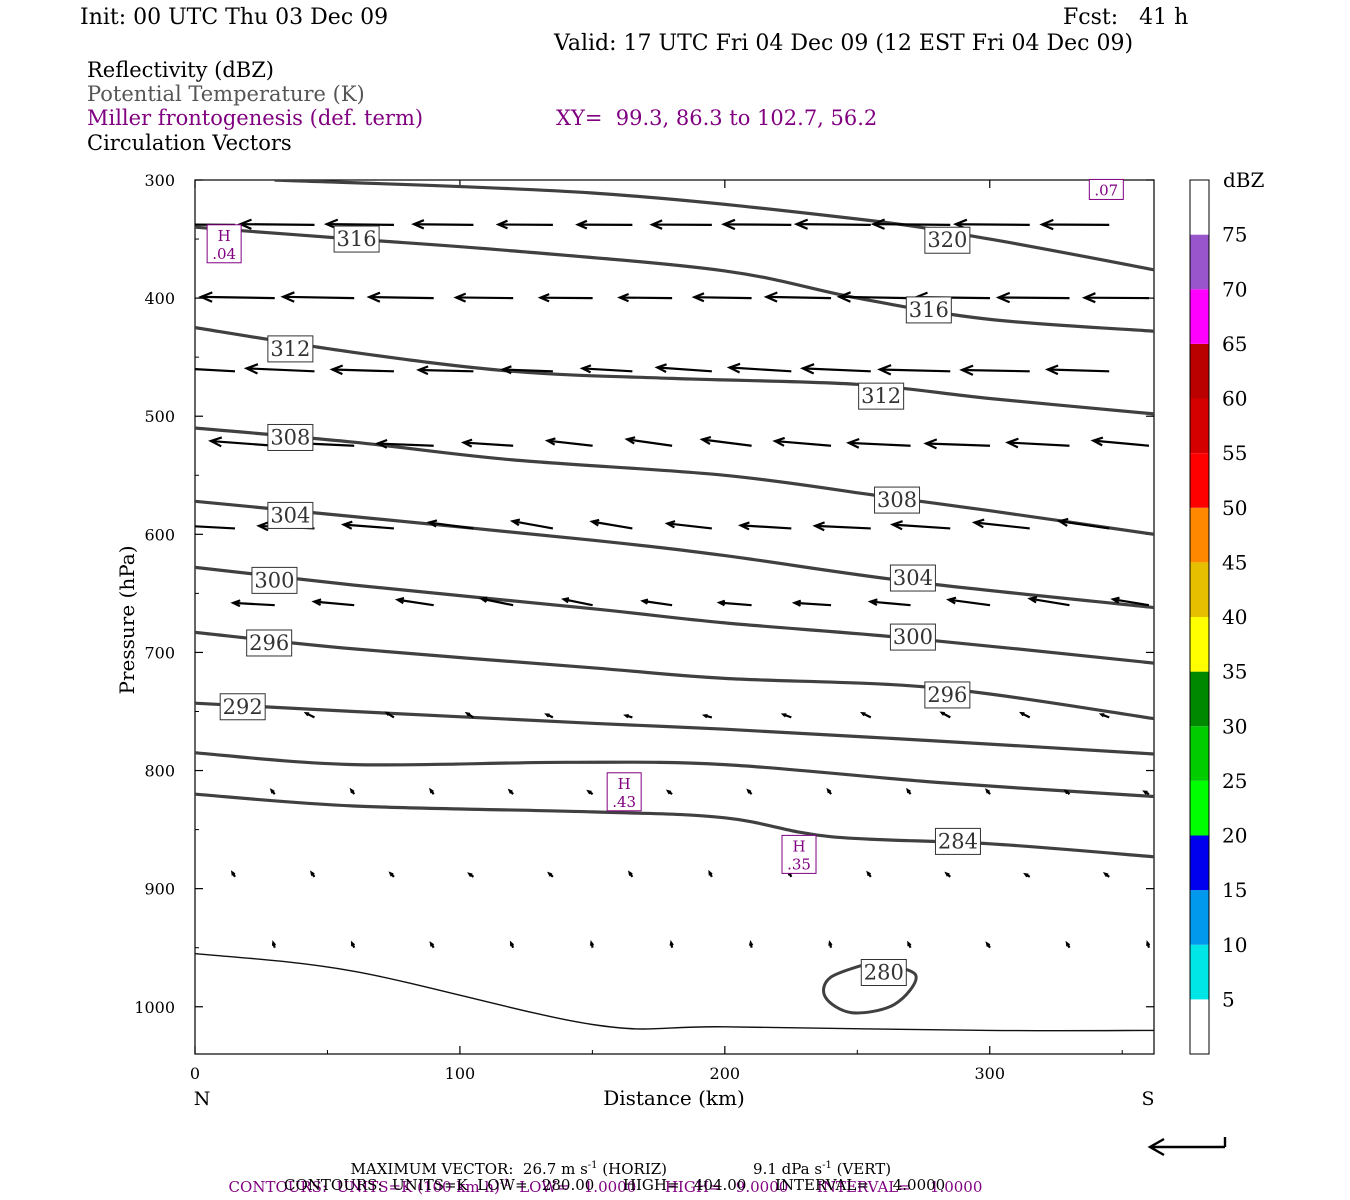 This screenshot has height=1200, width=1350. Describe the element at coordinates (592, 1165) in the screenshot. I see `max-horizontal-exponent: -1` at that location.